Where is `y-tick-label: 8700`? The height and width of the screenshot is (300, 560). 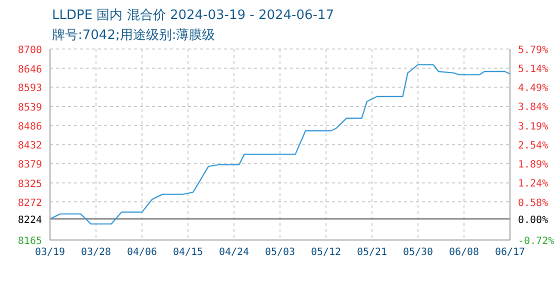 y-tick-label: 8700 is located at coordinates (30, 50).